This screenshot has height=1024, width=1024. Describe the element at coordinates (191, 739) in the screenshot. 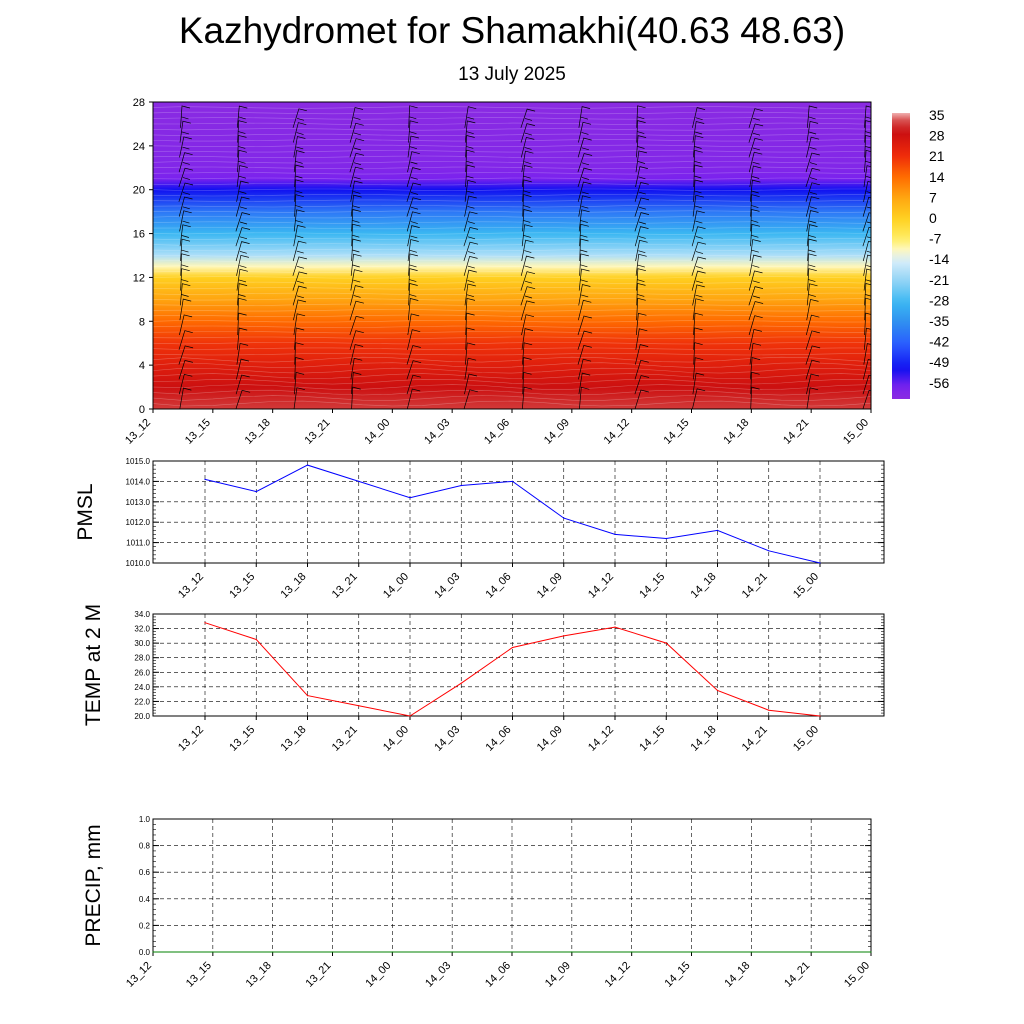

I see `x-tick-label: 13_12` at that location.